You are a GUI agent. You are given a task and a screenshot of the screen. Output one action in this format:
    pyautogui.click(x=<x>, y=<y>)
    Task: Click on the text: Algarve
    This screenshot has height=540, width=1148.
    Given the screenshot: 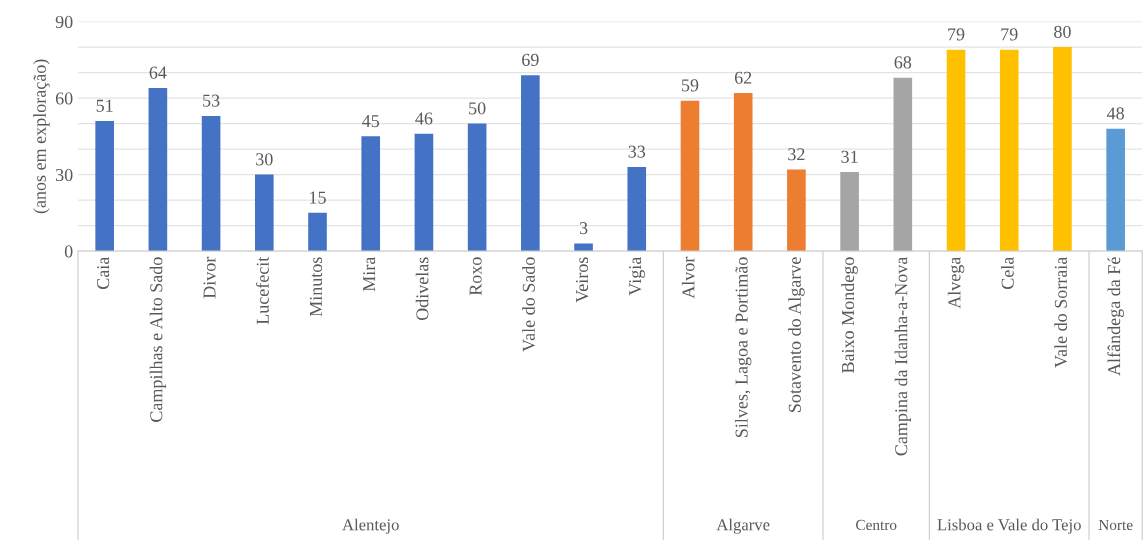 What is the action you would take?
    pyautogui.click(x=743, y=526)
    